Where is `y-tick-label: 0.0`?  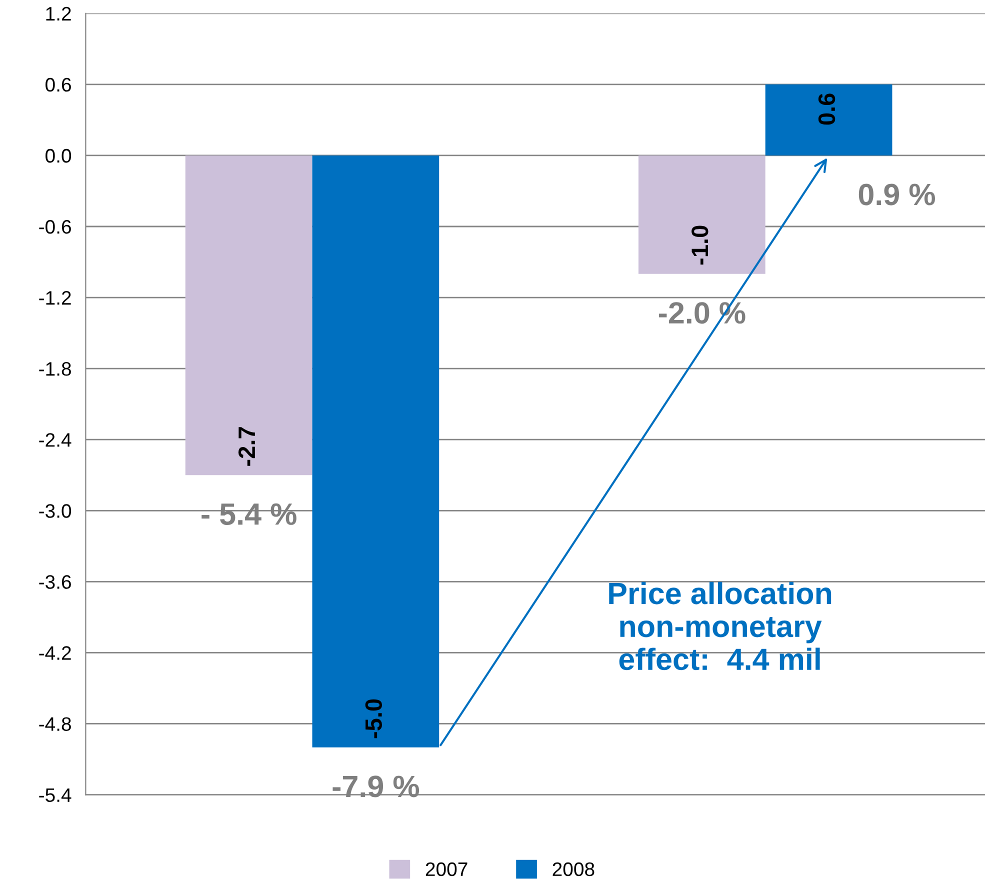 y-tick-label: 0.0 is located at coordinates (59, 155).